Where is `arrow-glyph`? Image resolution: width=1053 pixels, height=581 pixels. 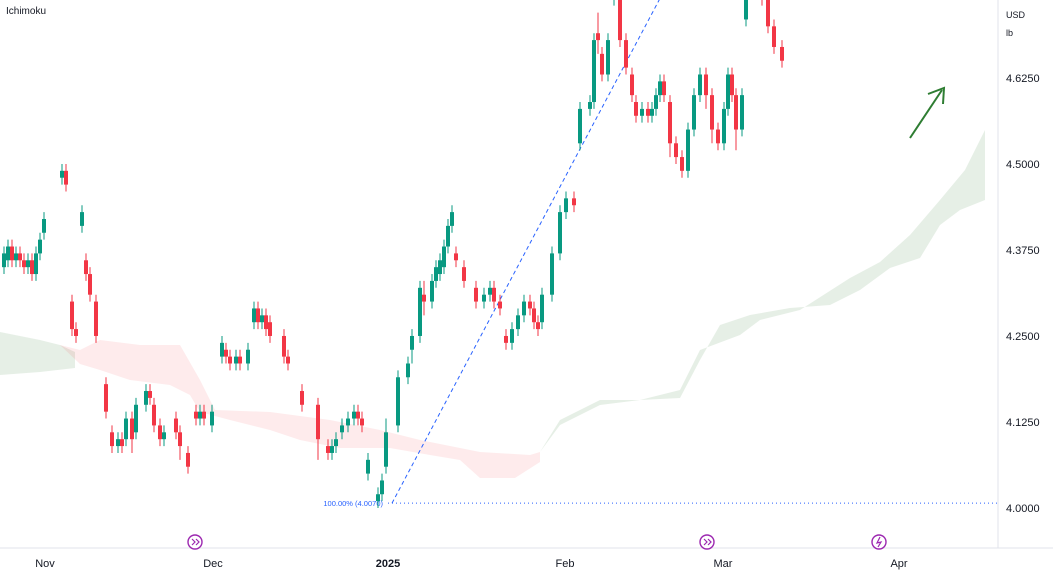
arrow-glyph is located at coordinates (197, 542).